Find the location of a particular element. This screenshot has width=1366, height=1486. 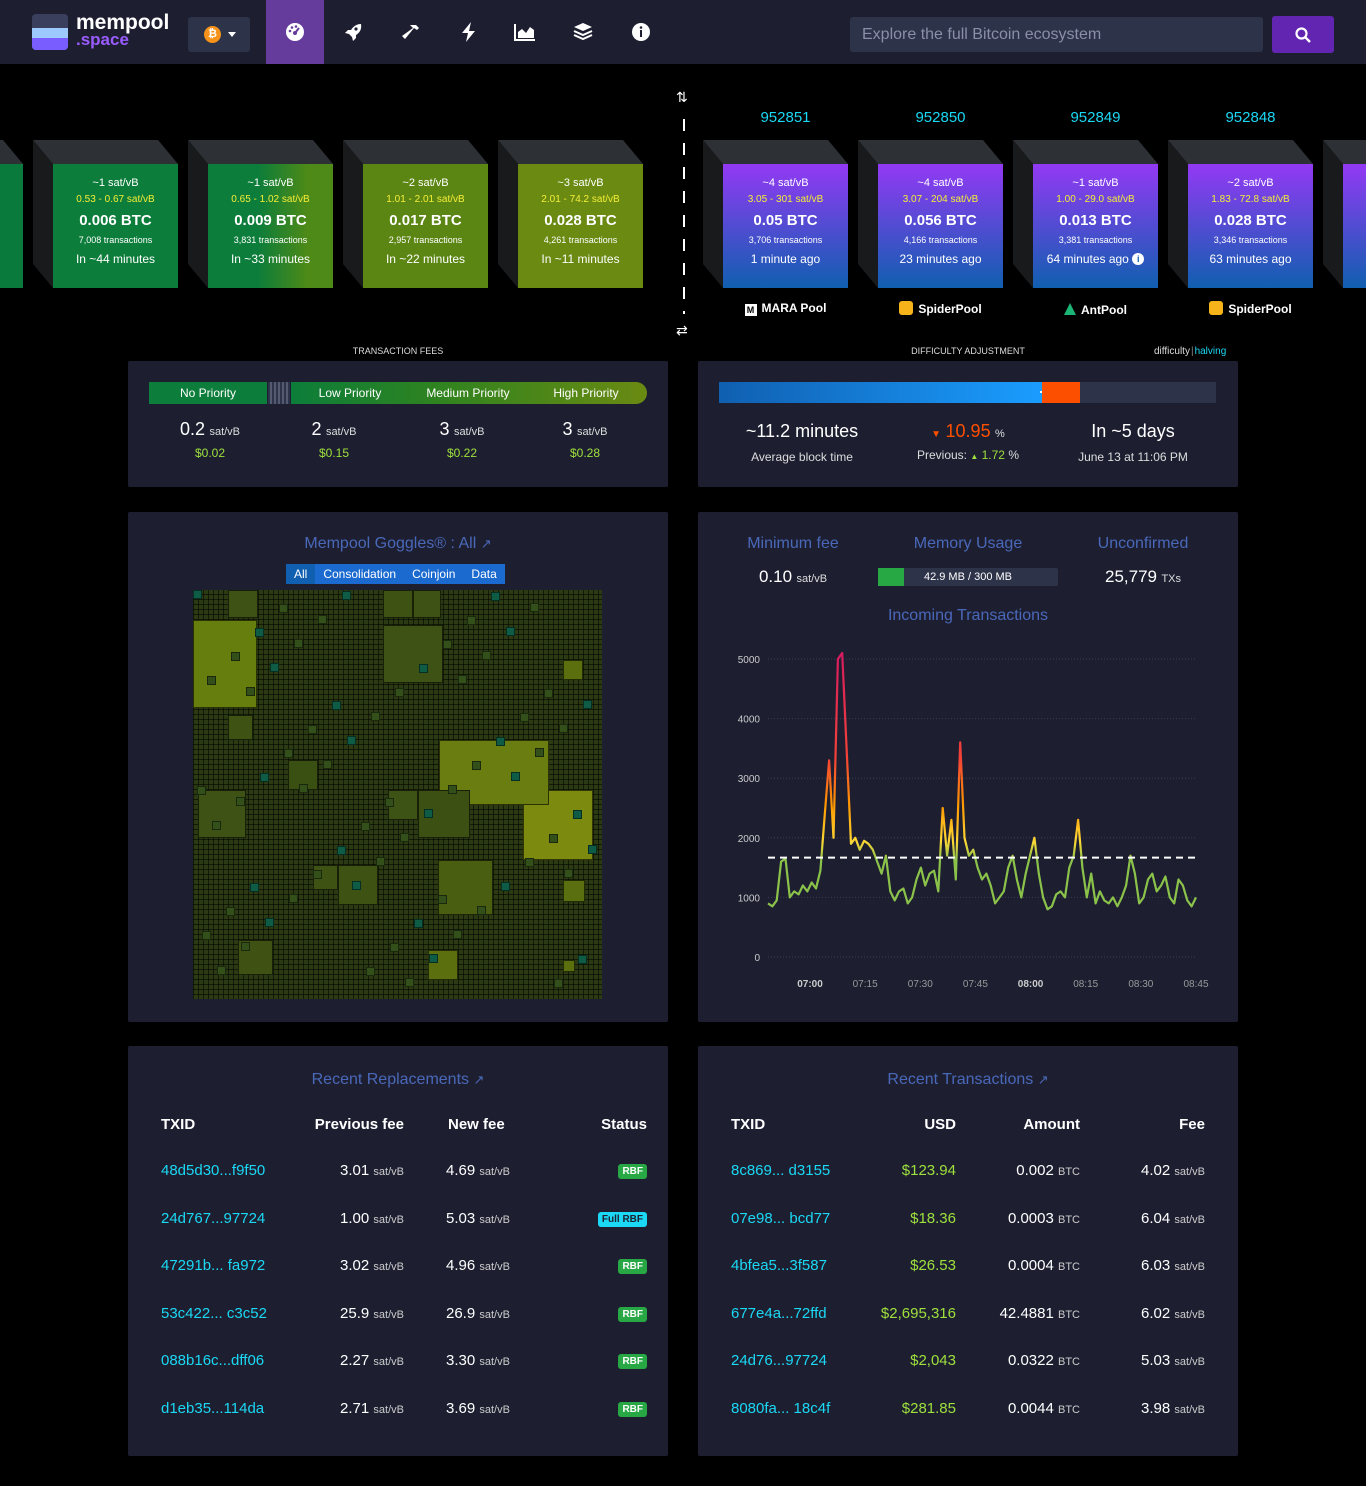

filter-coinjoin: Coinjoin is located at coordinates (434, 574).